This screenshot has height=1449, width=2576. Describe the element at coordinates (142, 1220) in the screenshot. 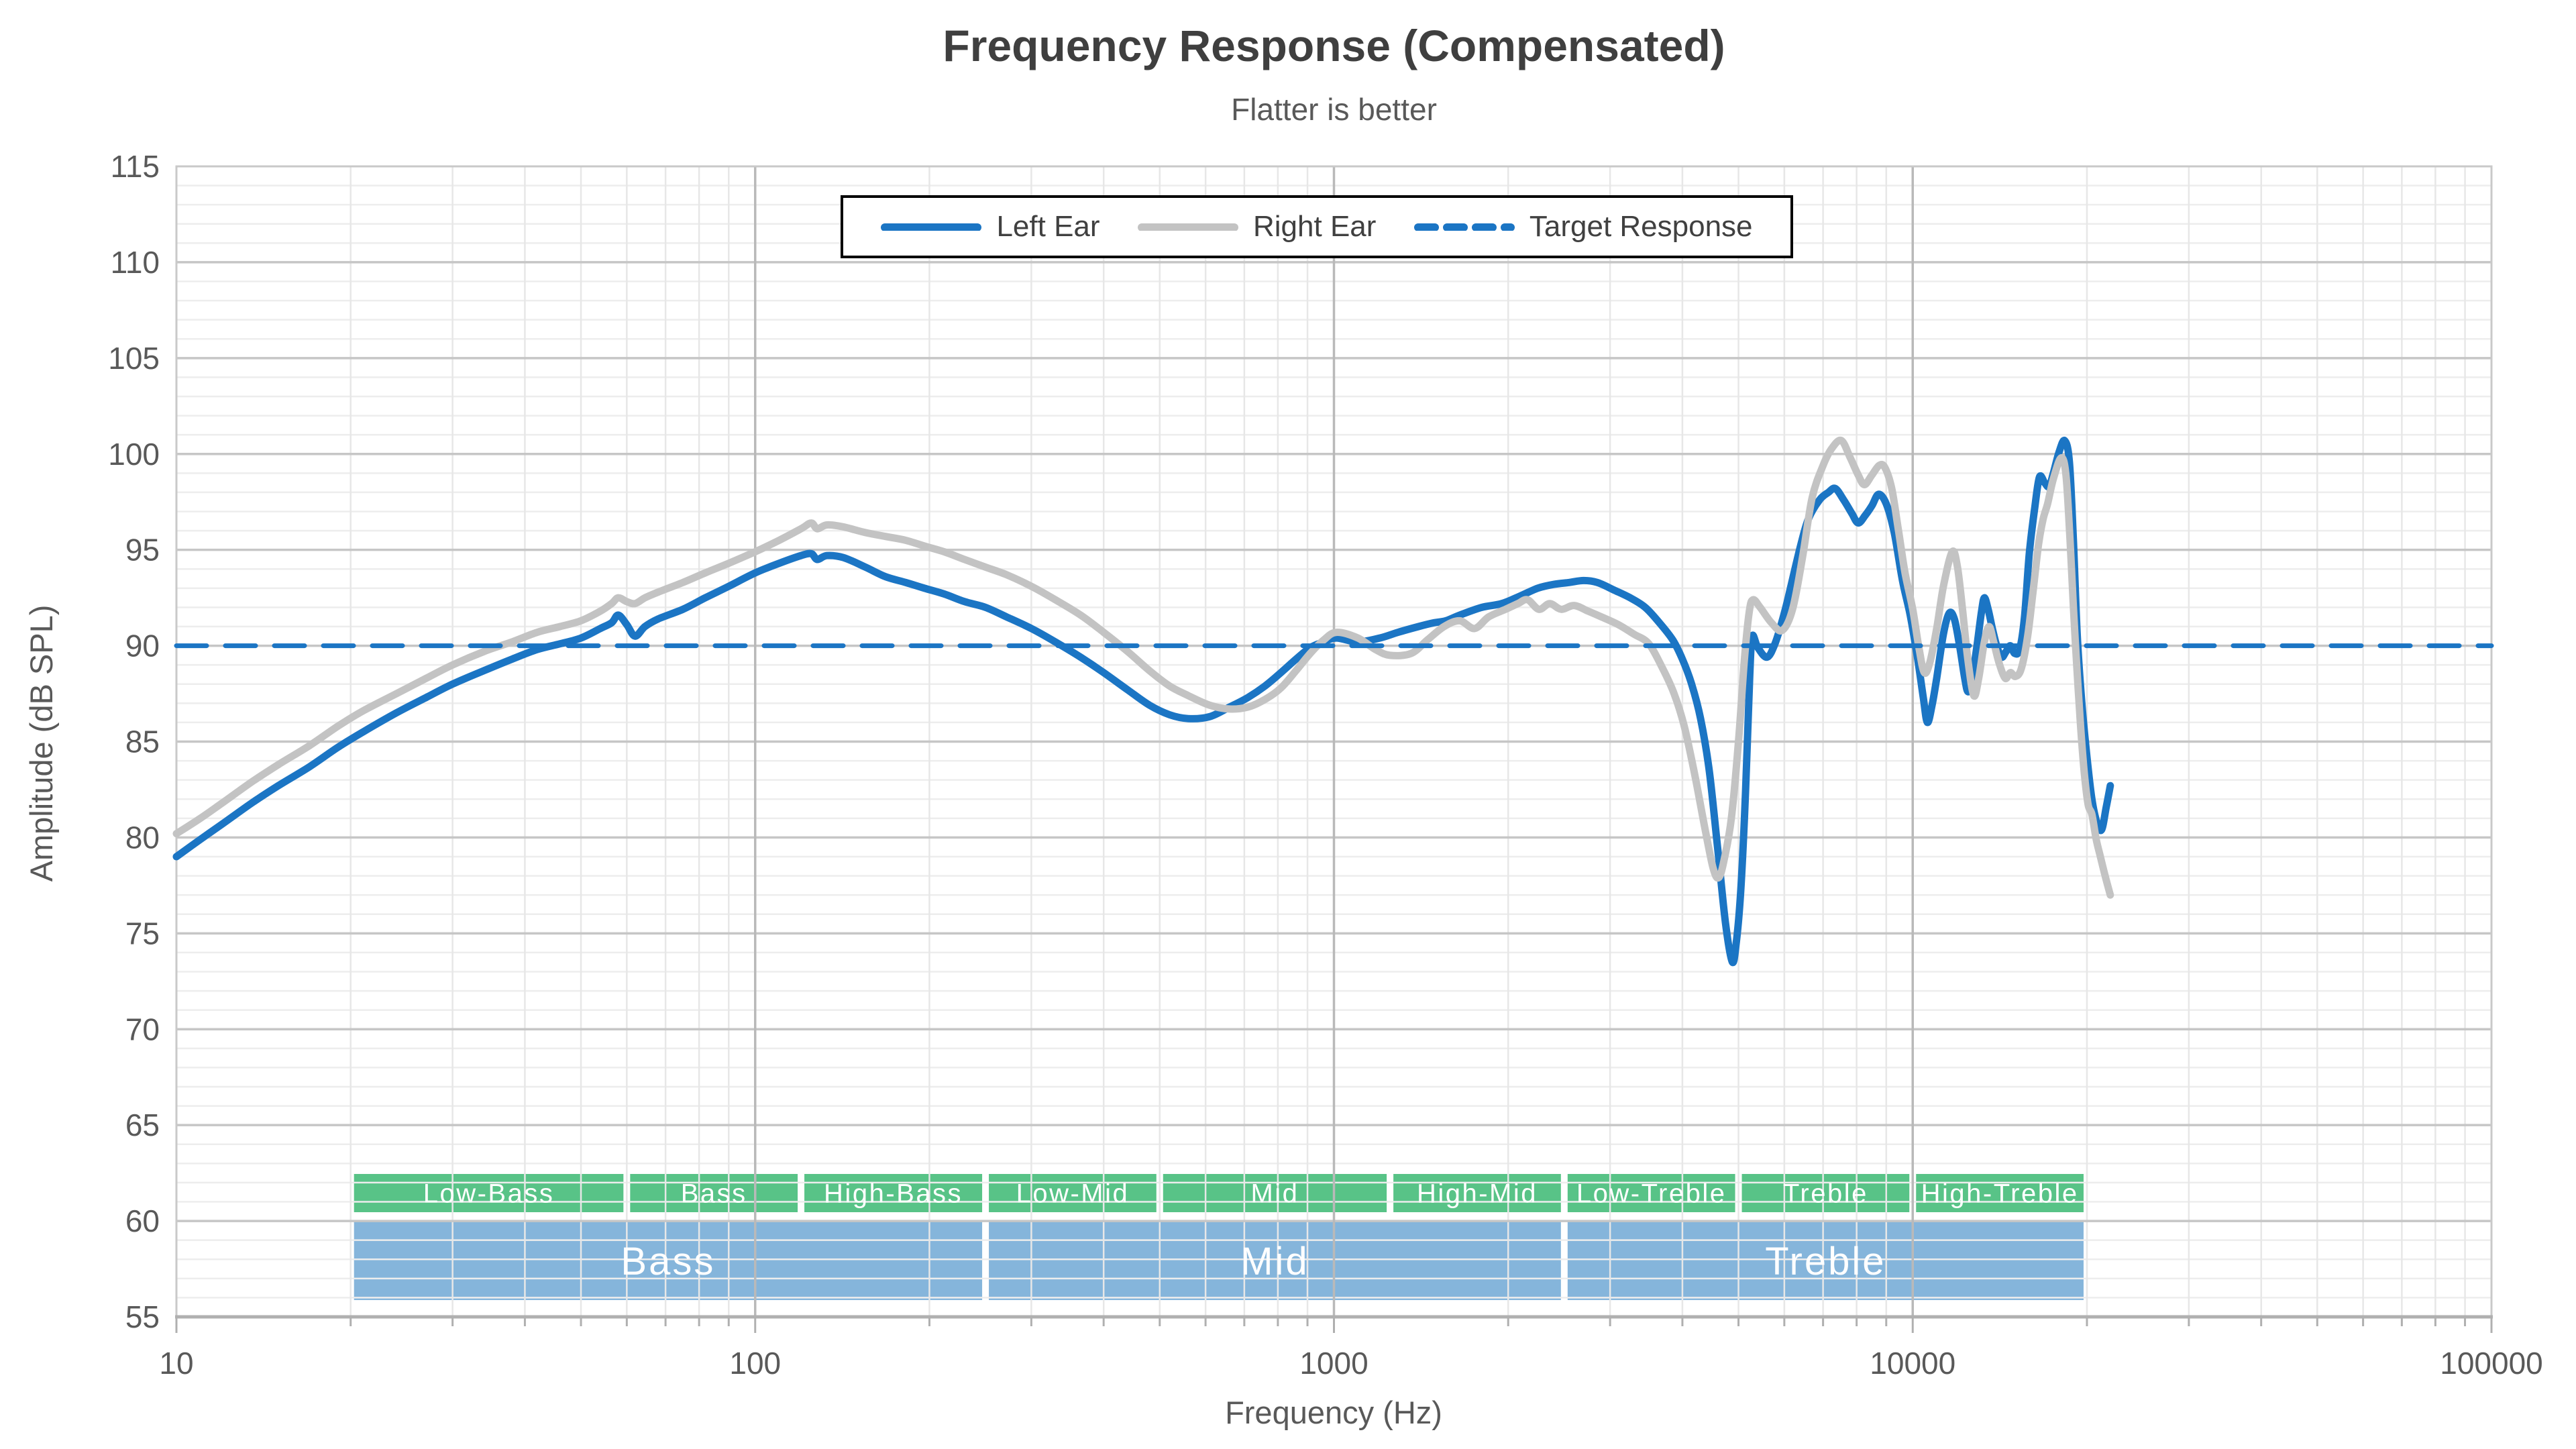

I see `y-tick-label: 60` at that location.